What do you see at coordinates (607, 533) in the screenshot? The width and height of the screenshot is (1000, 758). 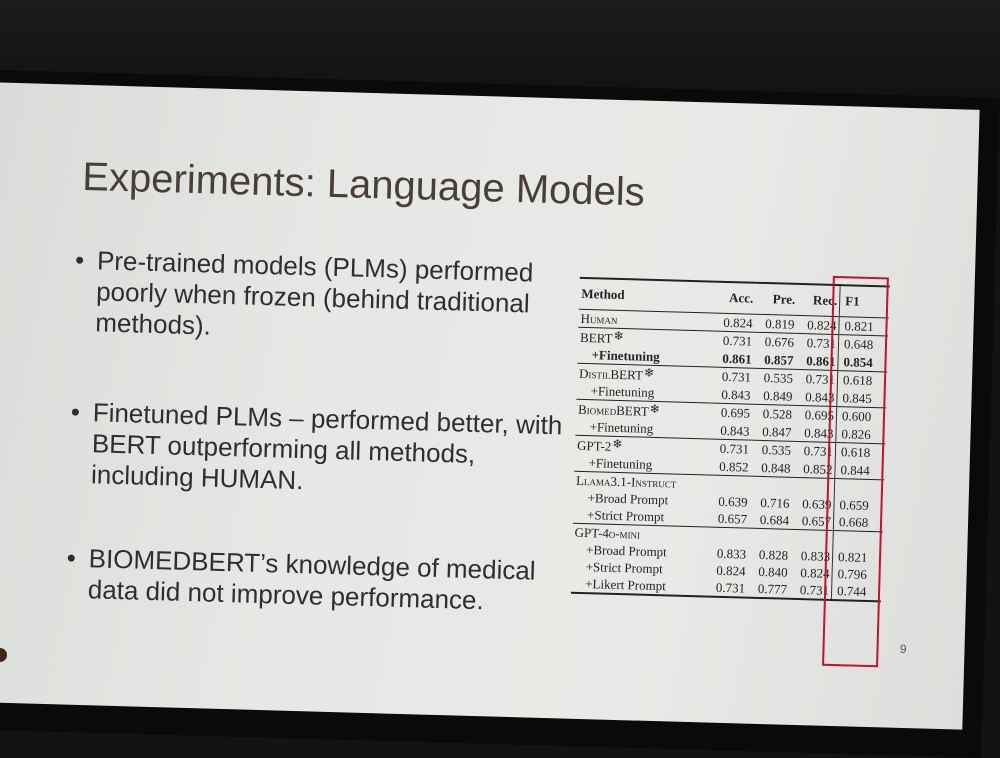 I see `method-label: GPT-4o-mini` at bounding box center [607, 533].